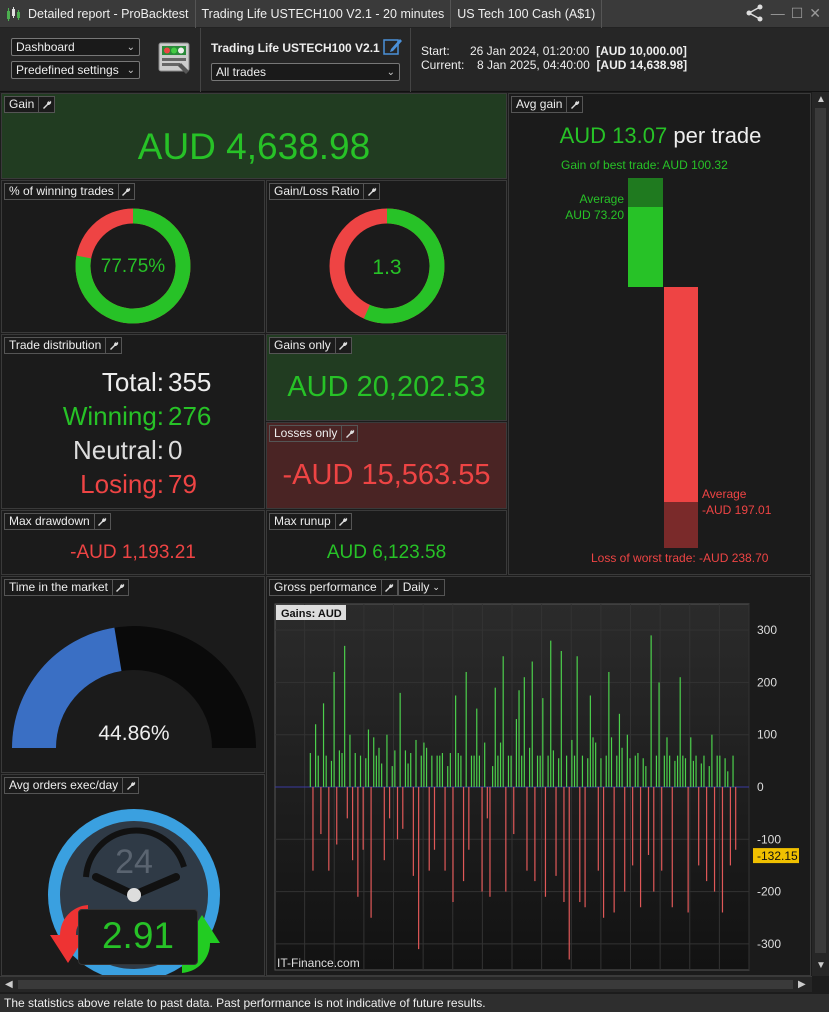  What do you see at coordinates (58, 587) in the screenshot?
I see `panel-title-label: Time in the market` at bounding box center [58, 587].